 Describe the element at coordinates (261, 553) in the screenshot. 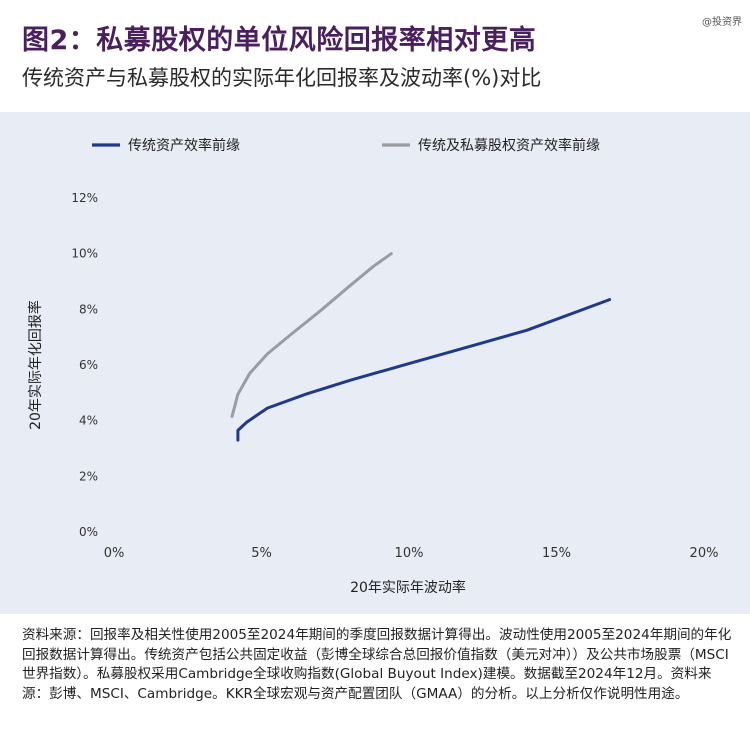

I see `x-tick-label: 5%` at that location.